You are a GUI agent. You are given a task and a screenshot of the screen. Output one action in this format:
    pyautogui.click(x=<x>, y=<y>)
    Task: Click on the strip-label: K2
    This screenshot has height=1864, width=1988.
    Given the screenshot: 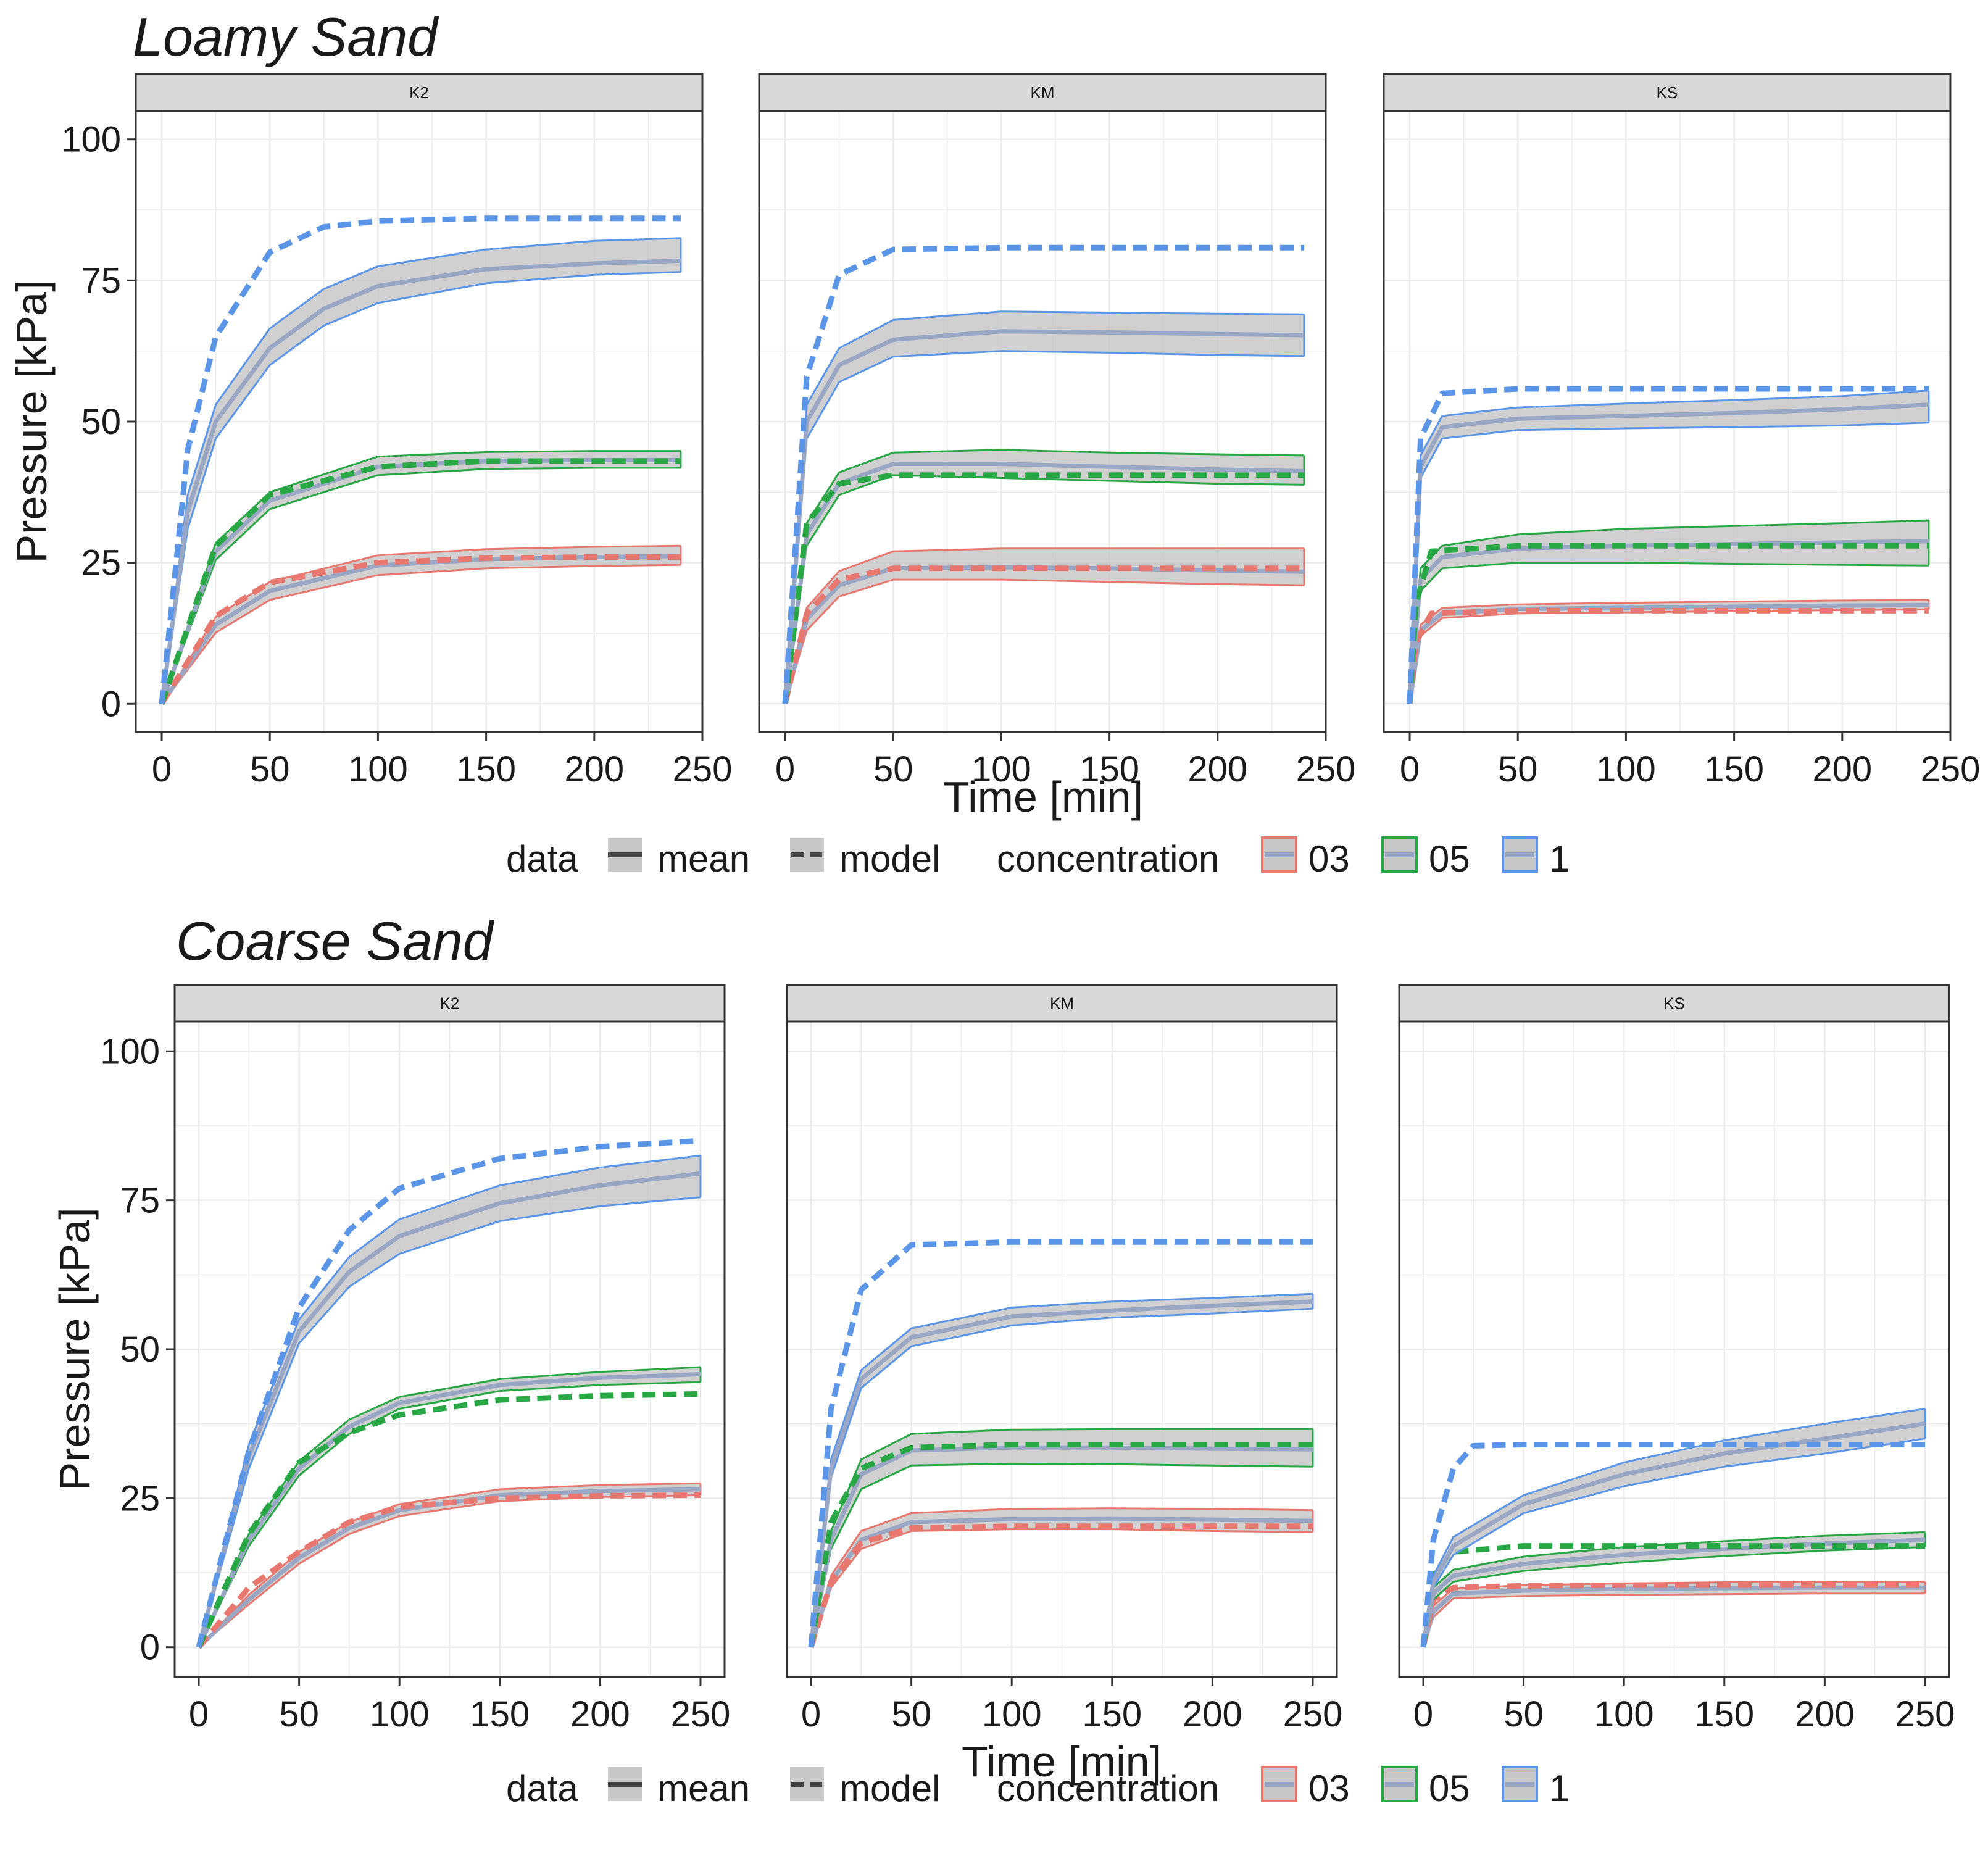 What is the action you would take?
    pyautogui.click(x=450, y=1003)
    